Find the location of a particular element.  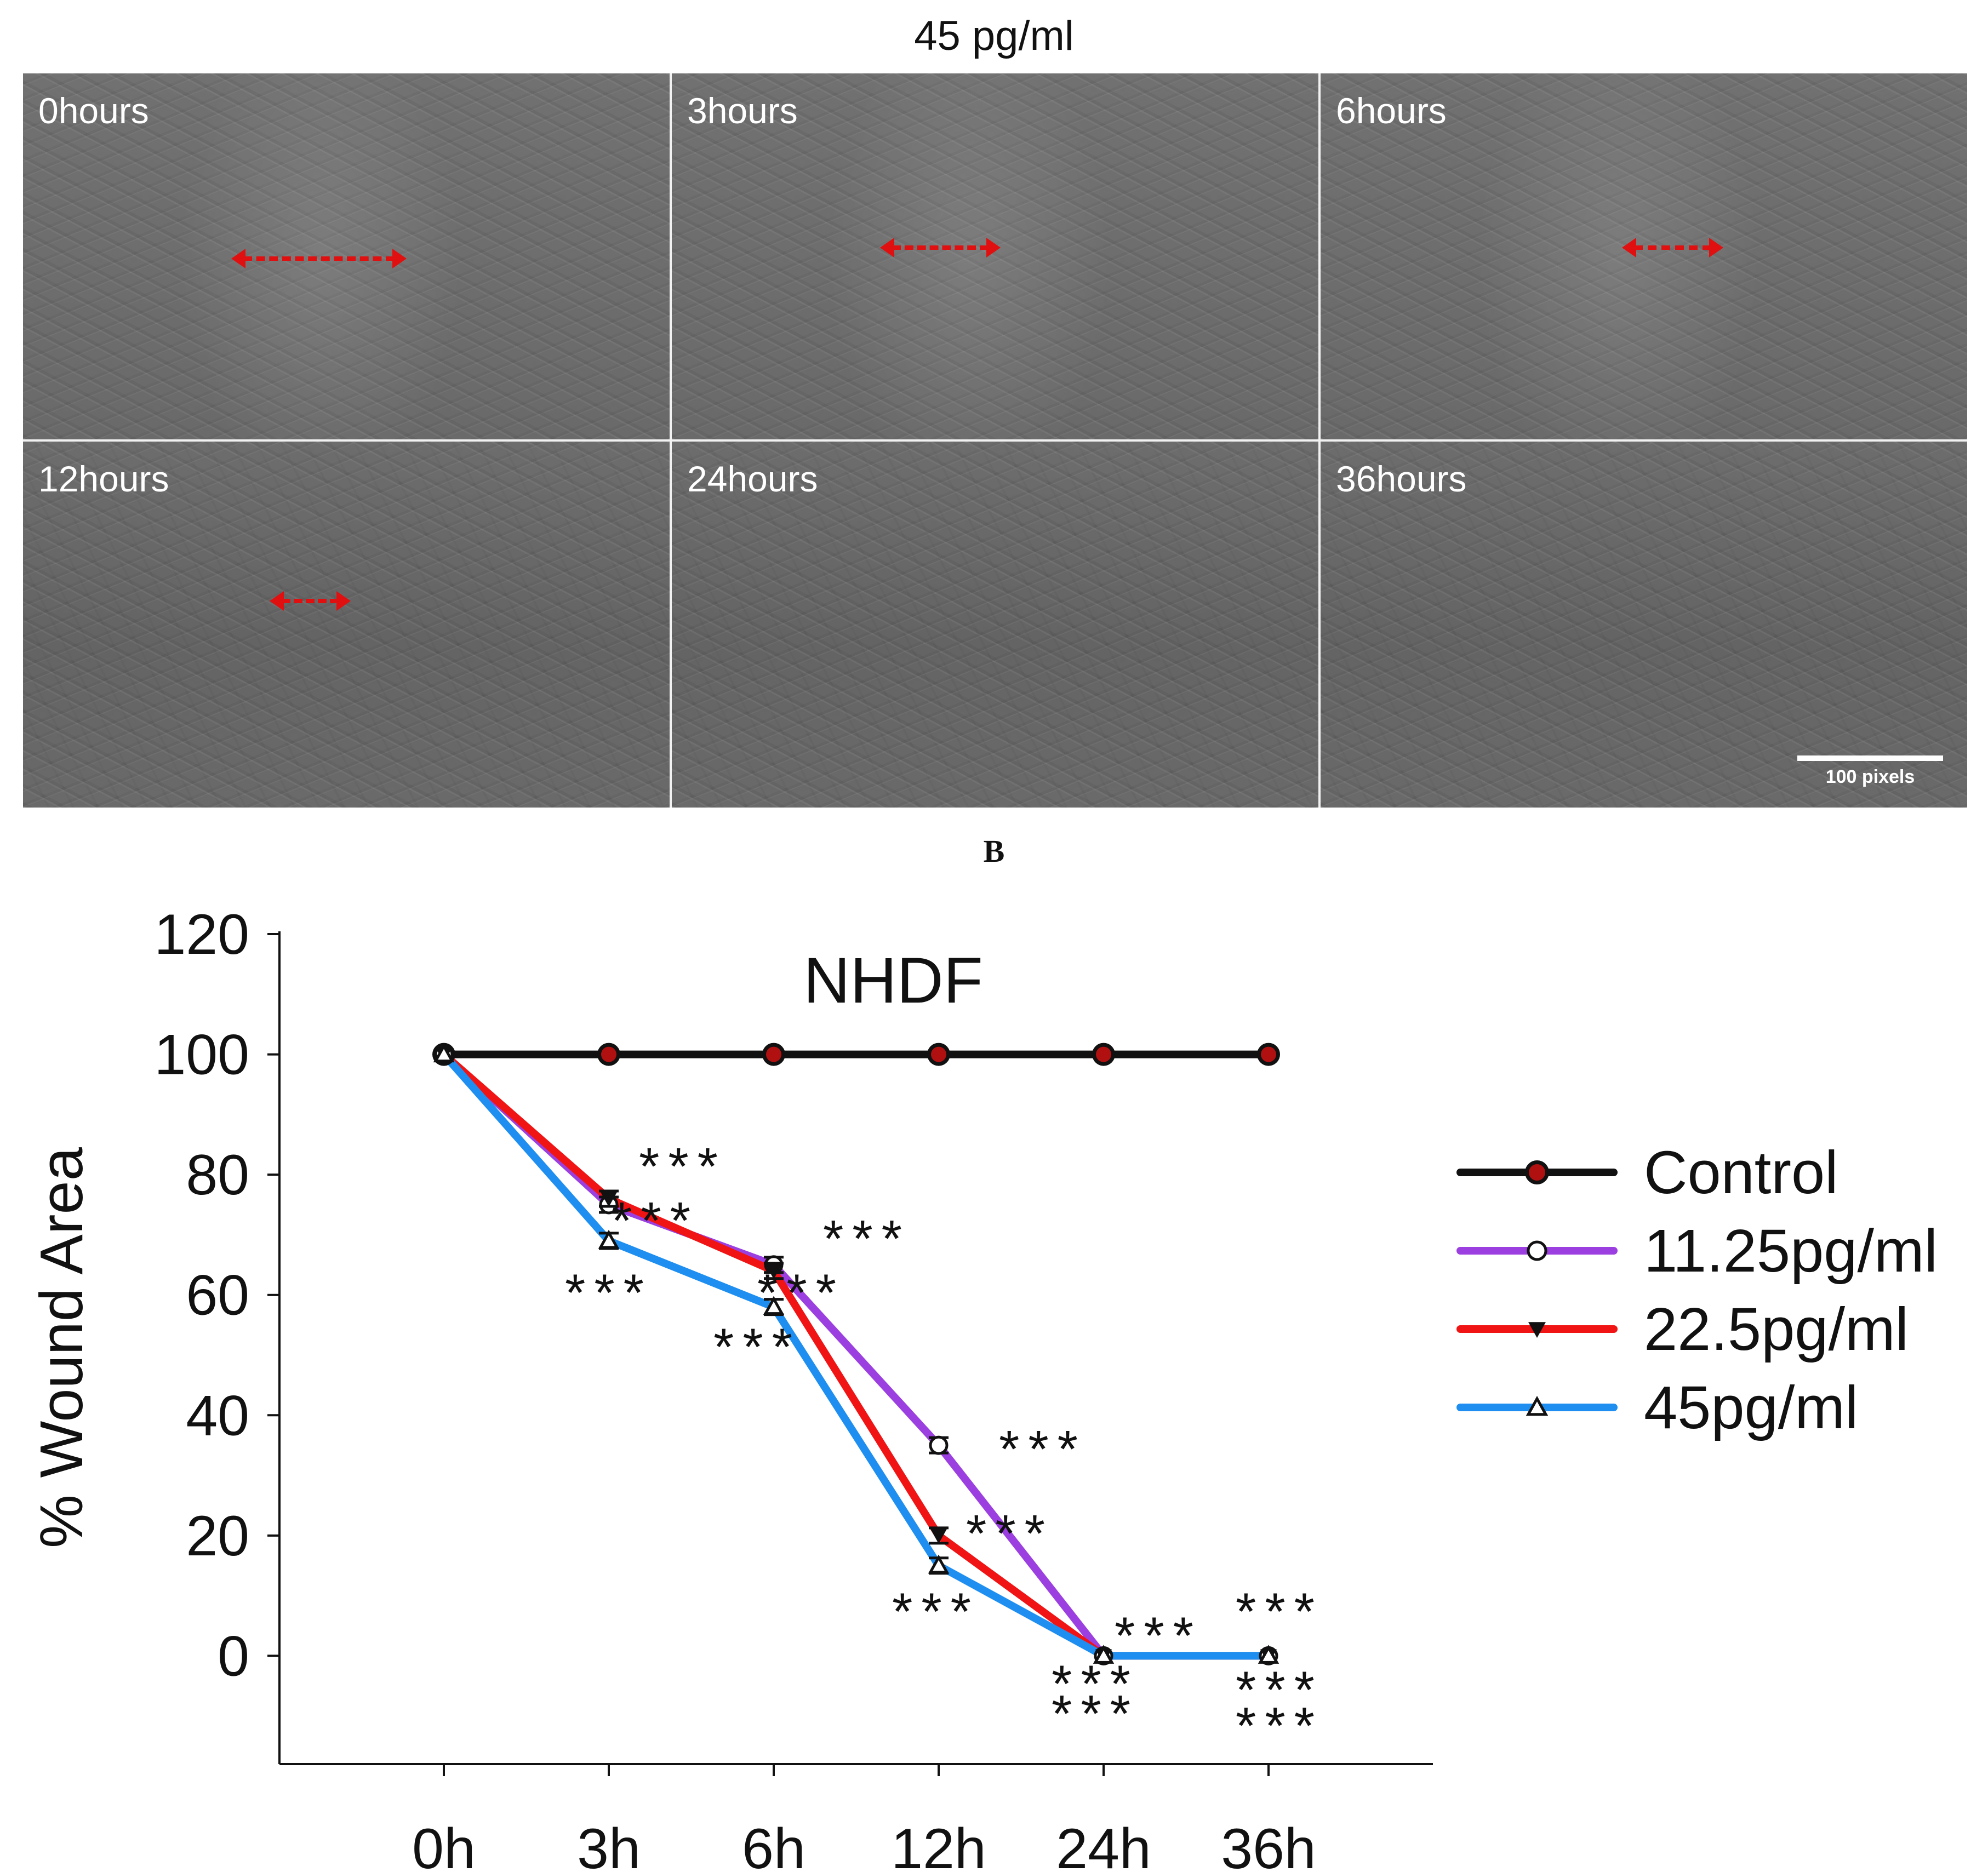

micrograph-panel-36h: 36hours 100 pixels is located at coordinates (1644, 625).